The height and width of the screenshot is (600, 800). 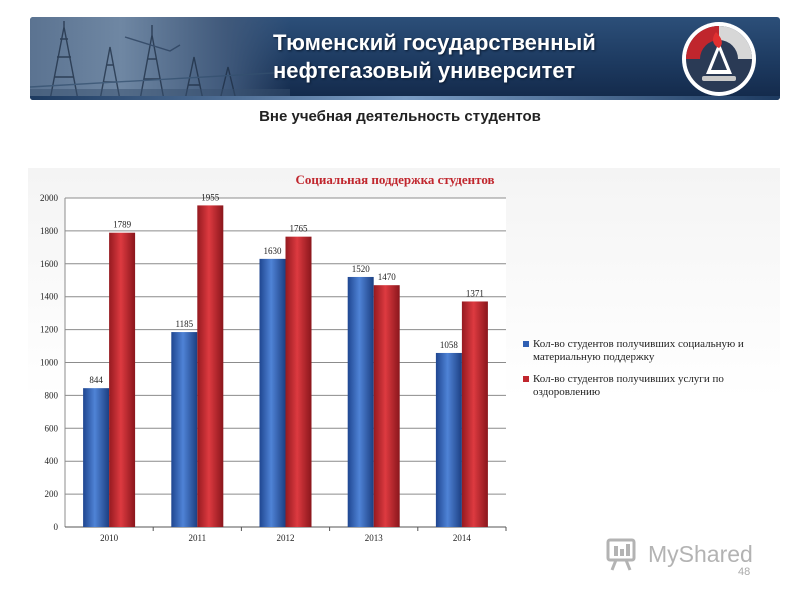 What do you see at coordinates (49, 330) in the screenshot?
I see `y-tick-label: 1200` at bounding box center [49, 330].